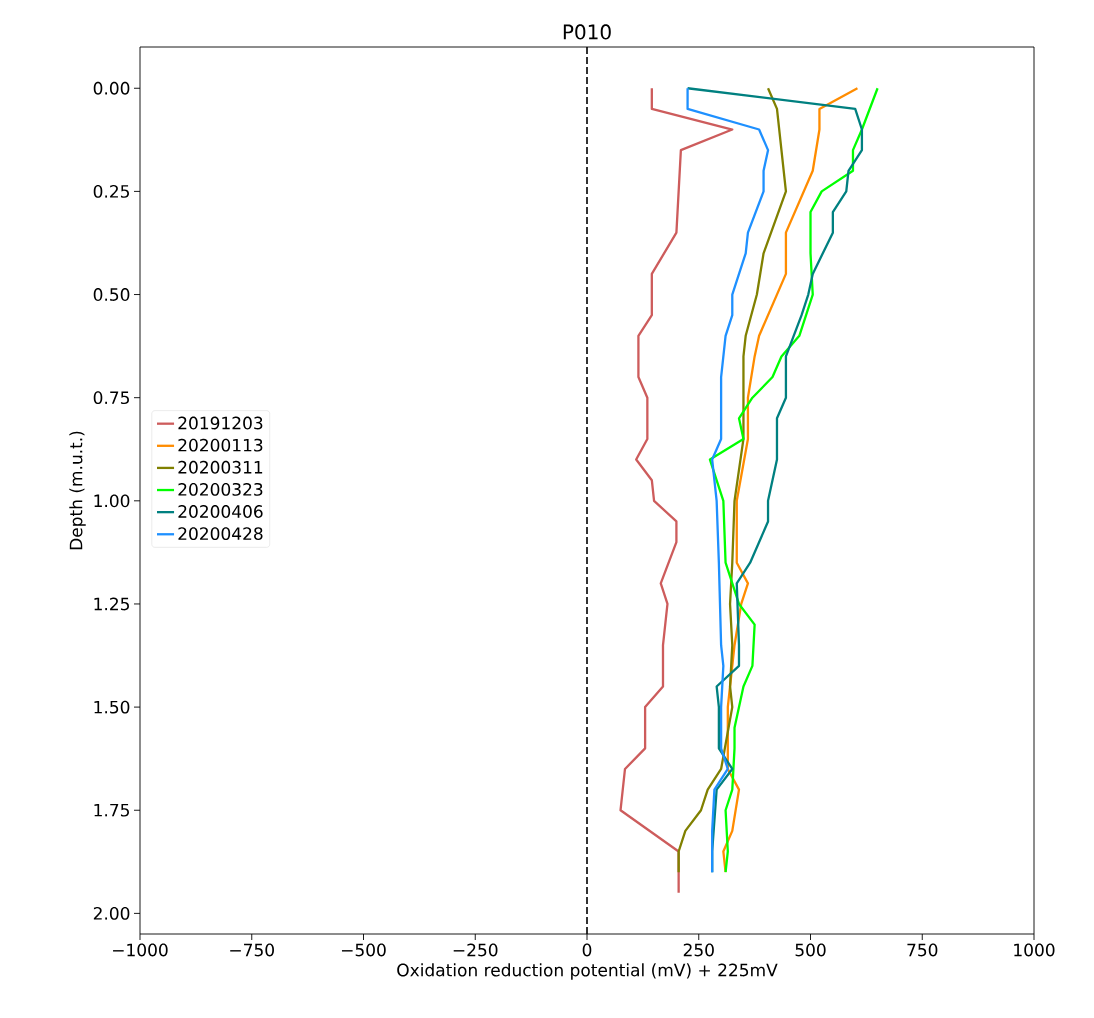 Image resolution: width=1094 pixels, height=1018 pixels. What do you see at coordinates (810, 950) in the screenshot?
I see `x-tick-label: 500` at bounding box center [810, 950].